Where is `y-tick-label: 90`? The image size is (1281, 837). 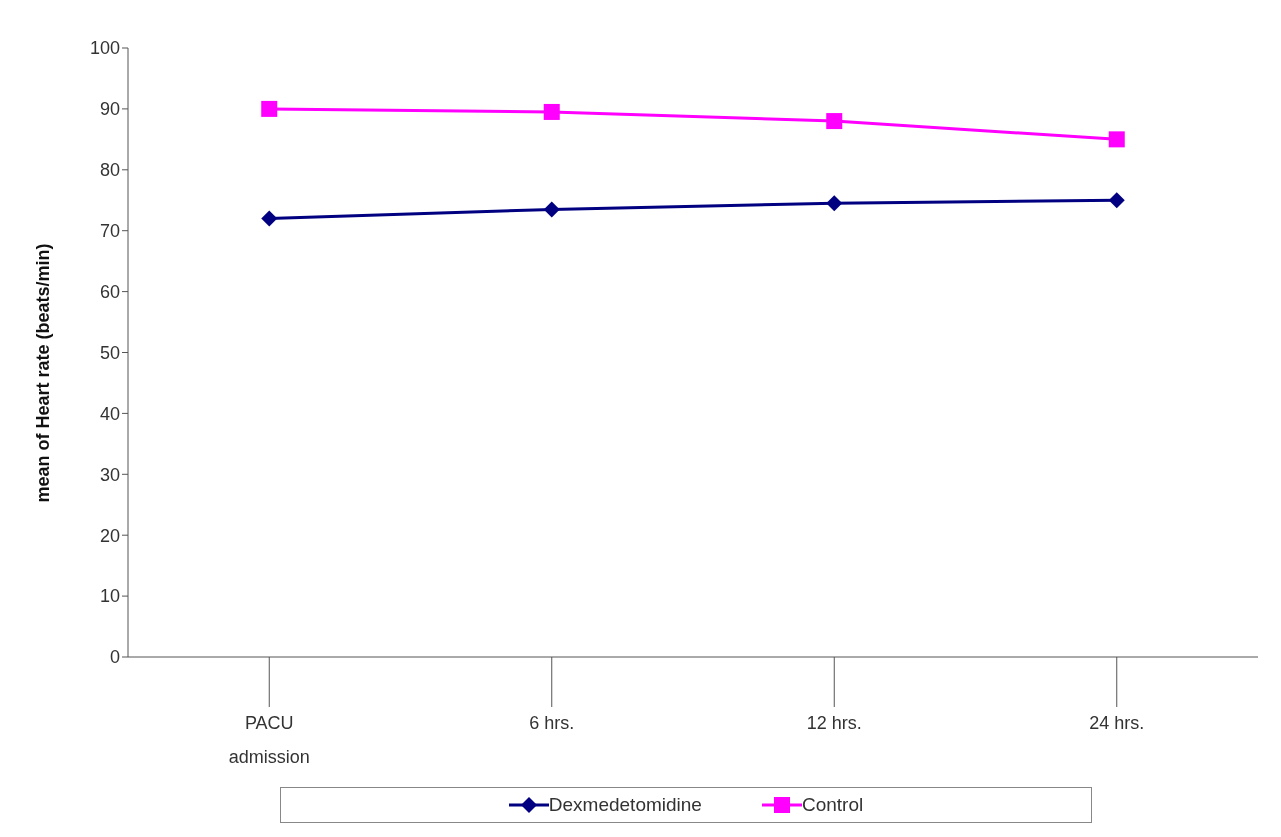
y-tick-label: 90 is located at coordinates (109, 109).